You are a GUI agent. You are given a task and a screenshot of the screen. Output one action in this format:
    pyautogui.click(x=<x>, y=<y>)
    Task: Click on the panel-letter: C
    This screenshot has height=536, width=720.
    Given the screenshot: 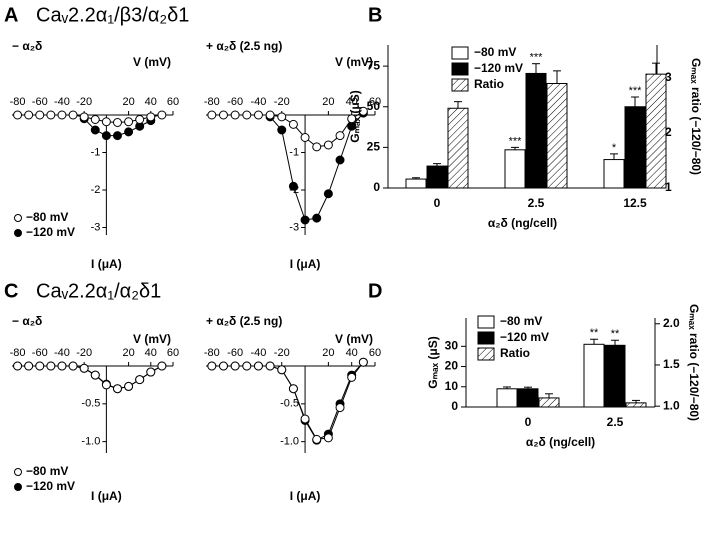 What is the action you would take?
    pyautogui.click(x=11, y=291)
    